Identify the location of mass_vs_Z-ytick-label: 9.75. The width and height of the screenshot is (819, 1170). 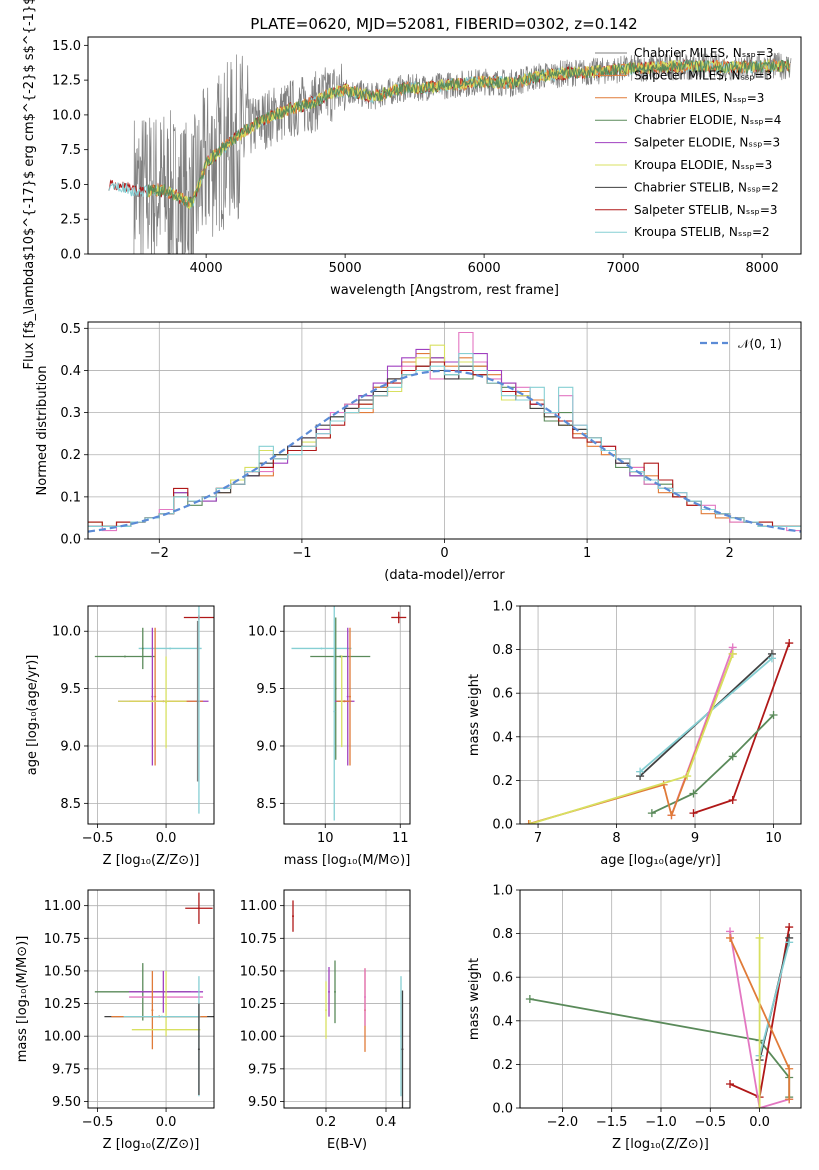
(66, 1069).